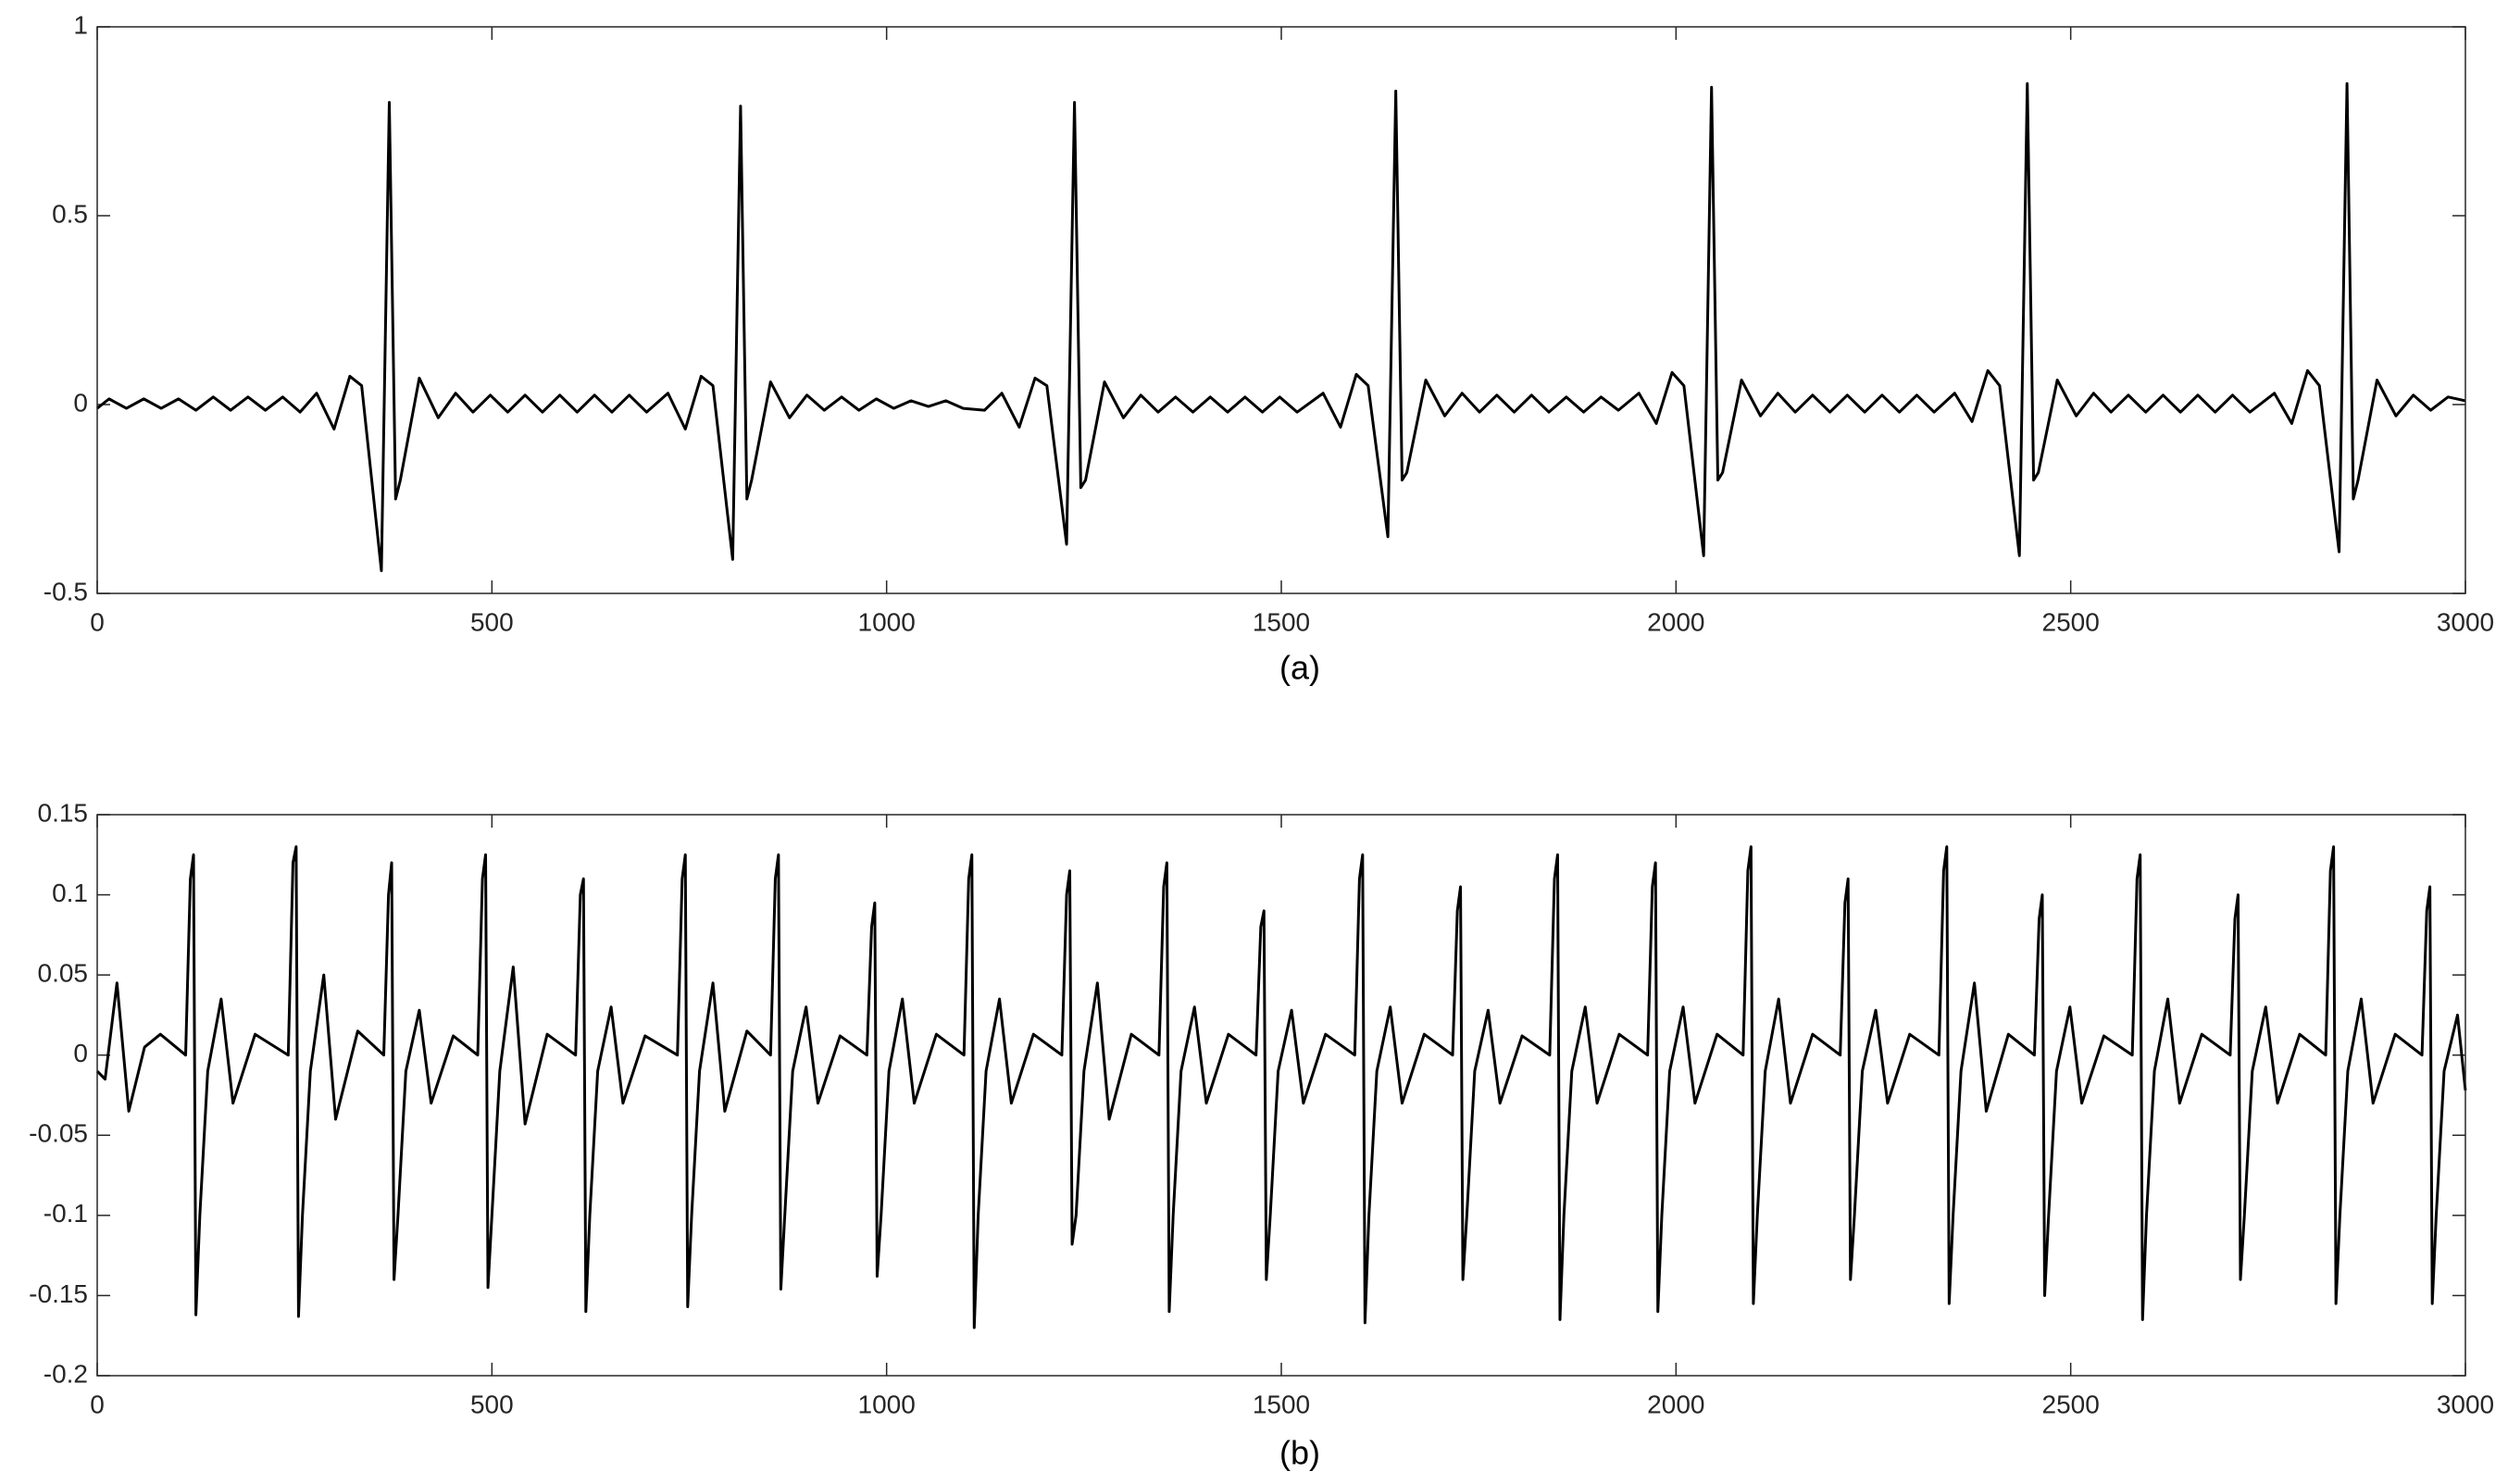 This screenshot has height=1484, width=2508. What do you see at coordinates (63, 974) in the screenshot?
I see `y-tick-label: 0.05` at bounding box center [63, 974].